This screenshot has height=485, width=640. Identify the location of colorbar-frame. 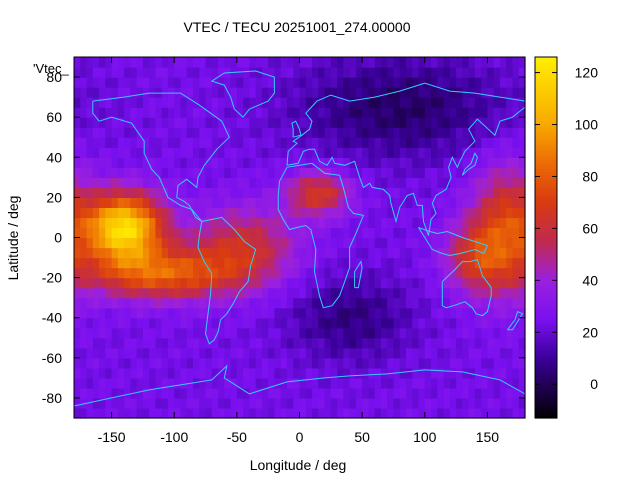
(546, 237).